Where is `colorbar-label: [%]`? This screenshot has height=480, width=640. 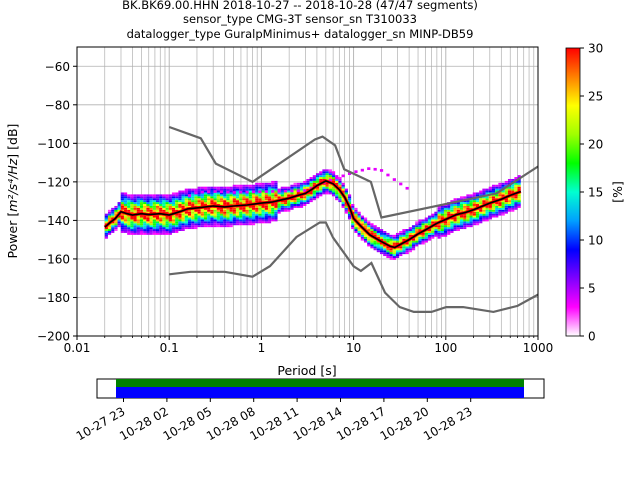 colorbar-label: [%] is located at coordinates (617, 192).